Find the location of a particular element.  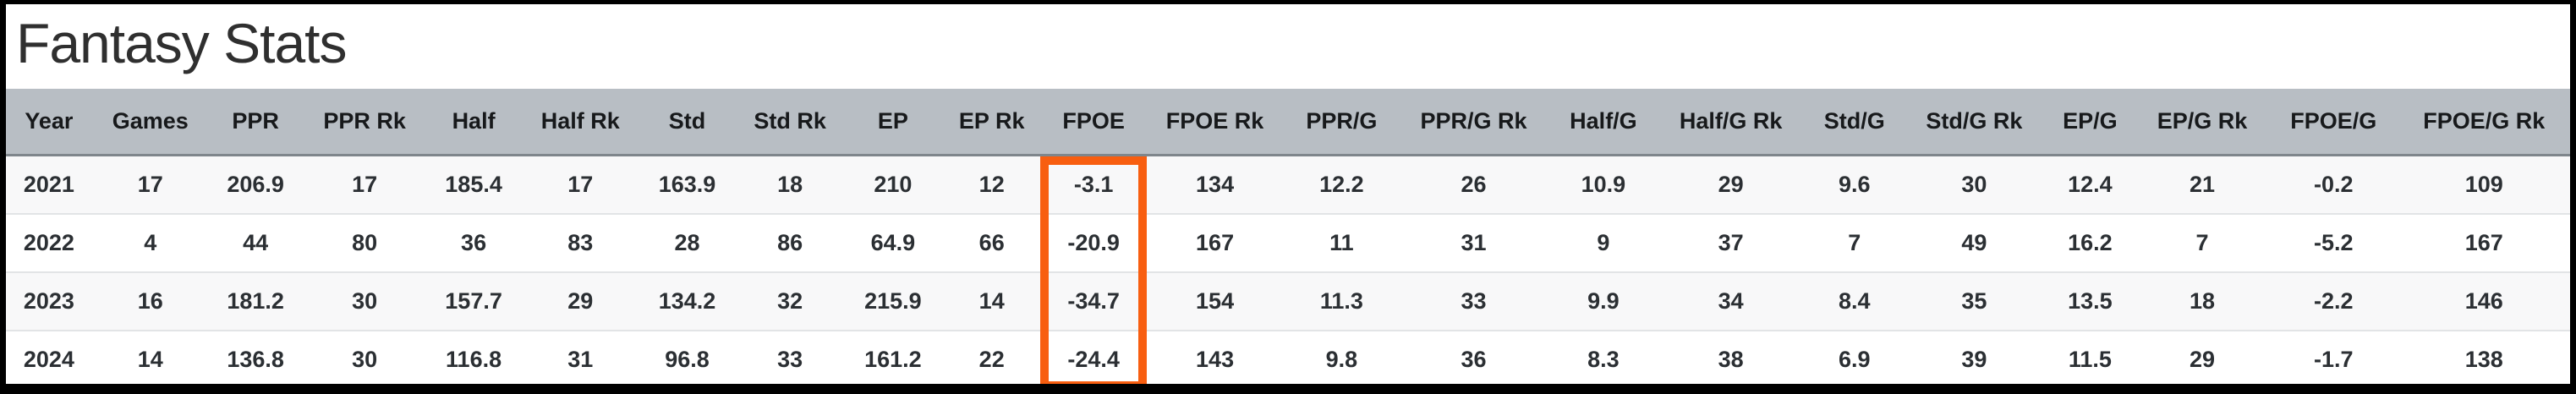

table-cell: 134 is located at coordinates (1214, 185).